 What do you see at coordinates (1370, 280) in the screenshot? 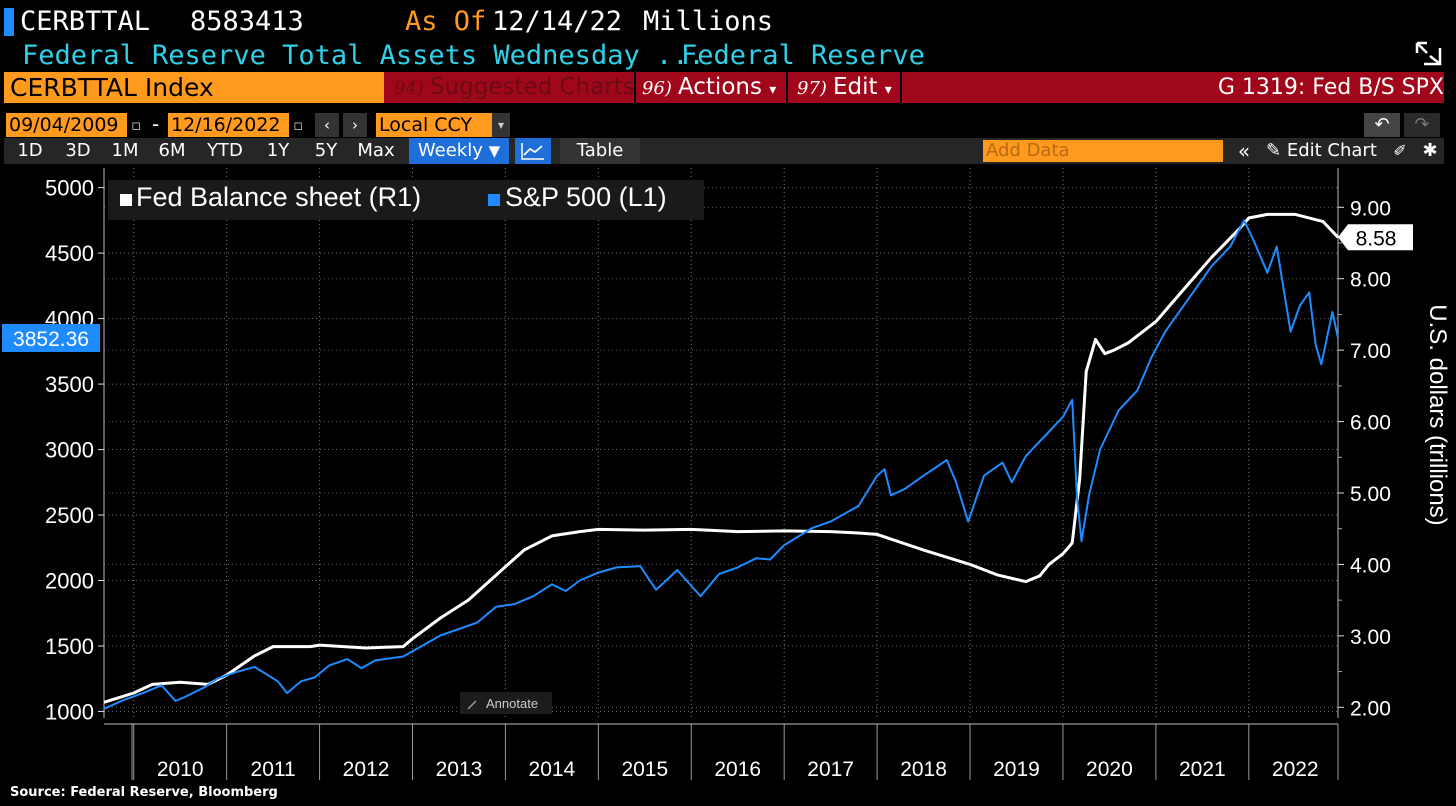
I see `y-tick-label-right: 8.00` at bounding box center [1370, 280].